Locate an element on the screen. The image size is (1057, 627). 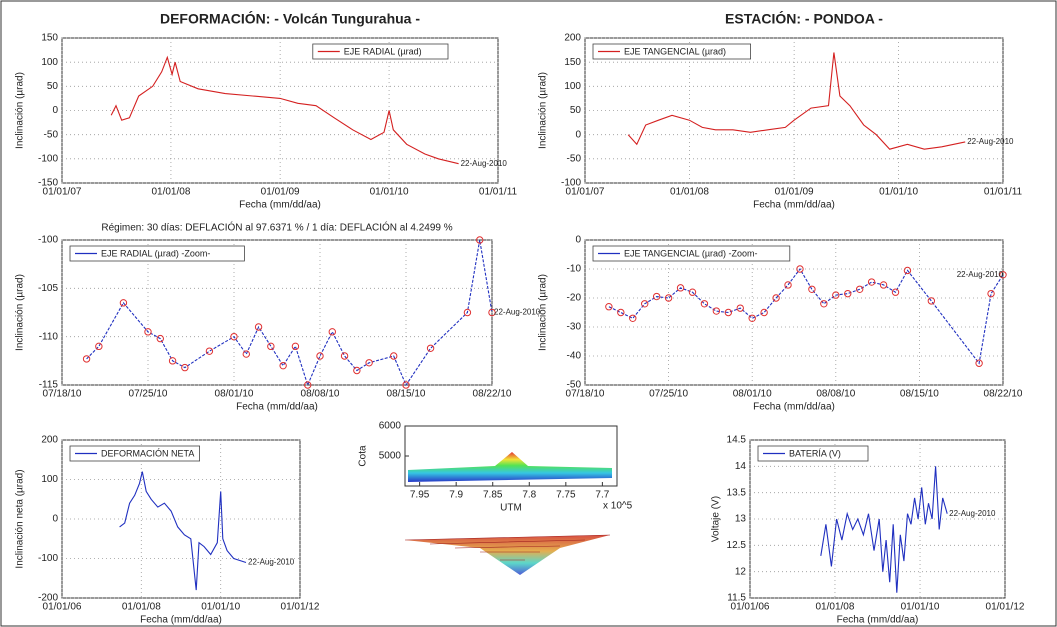
y-tick-label: 14 is located at coordinates (741, 466).